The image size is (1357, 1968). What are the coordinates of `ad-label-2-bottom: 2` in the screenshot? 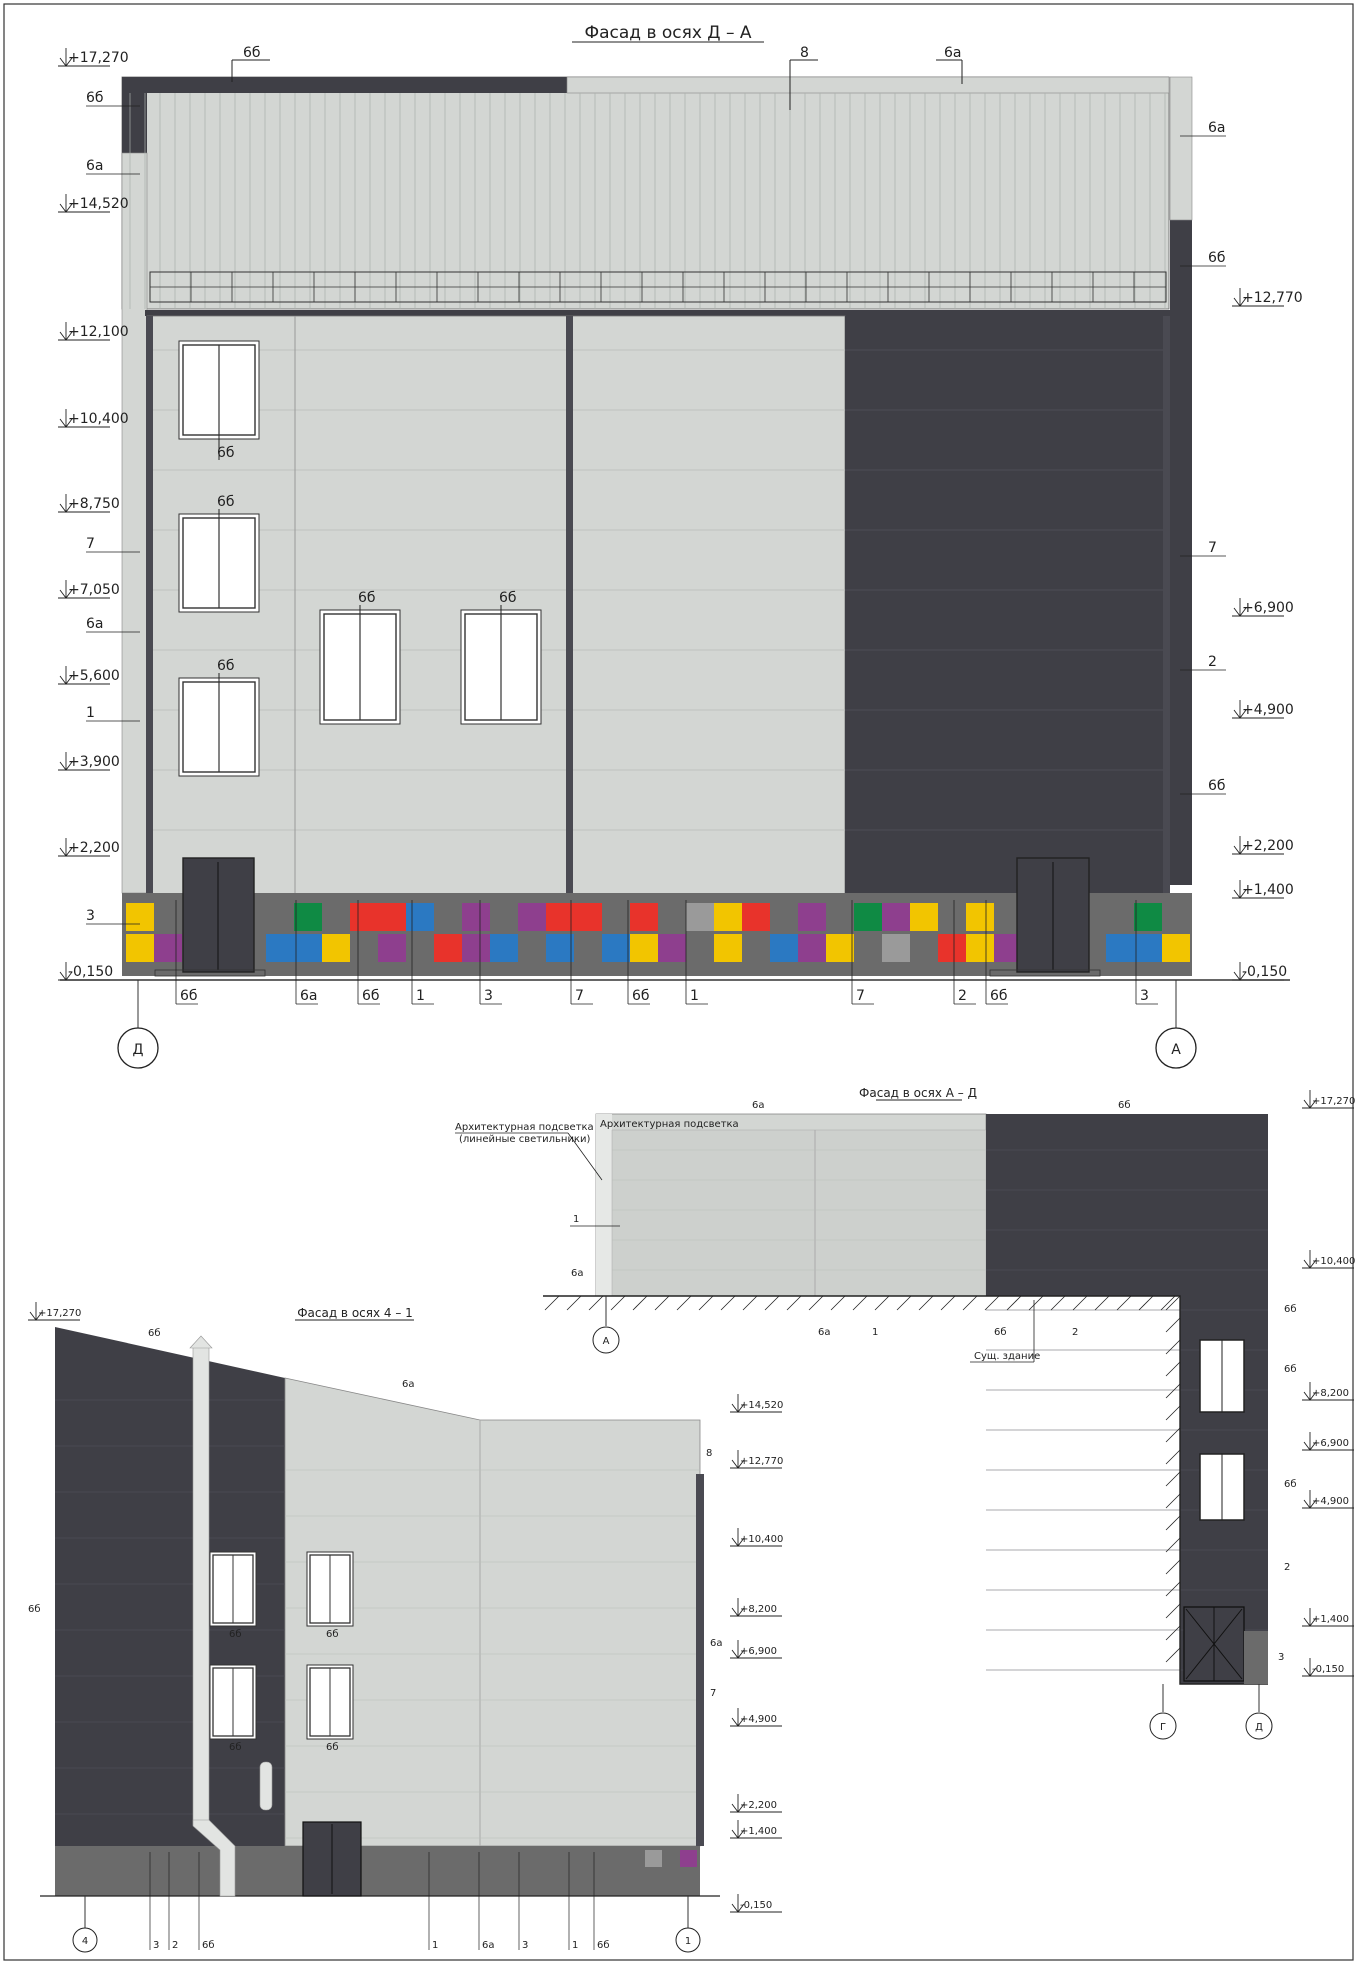 It's located at (1075, 1332).